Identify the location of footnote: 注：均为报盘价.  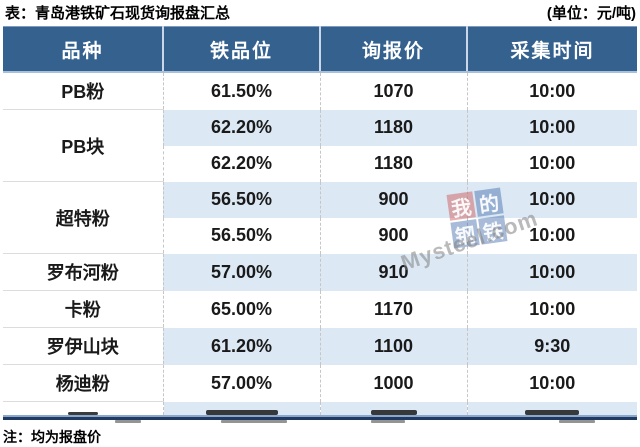
(52, 437).